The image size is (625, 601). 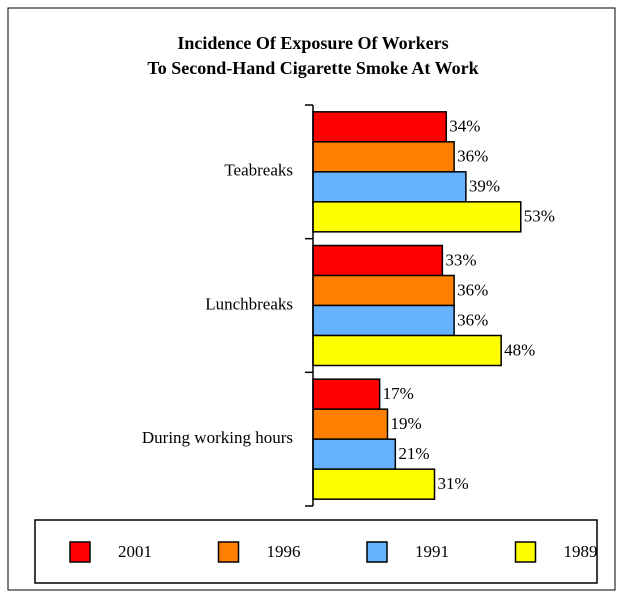 I want to click on category-label: During working hours, so click(x=217, y=437).